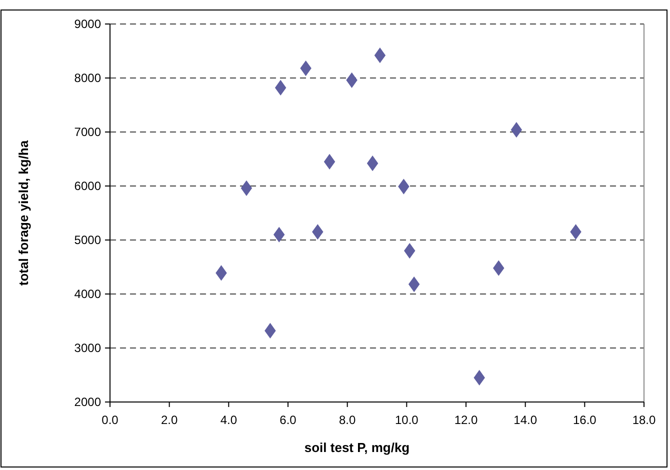  Describe the element at coordinates (288, 420) in the screenshot. I see `x-tick-label: 6.0` at that location.